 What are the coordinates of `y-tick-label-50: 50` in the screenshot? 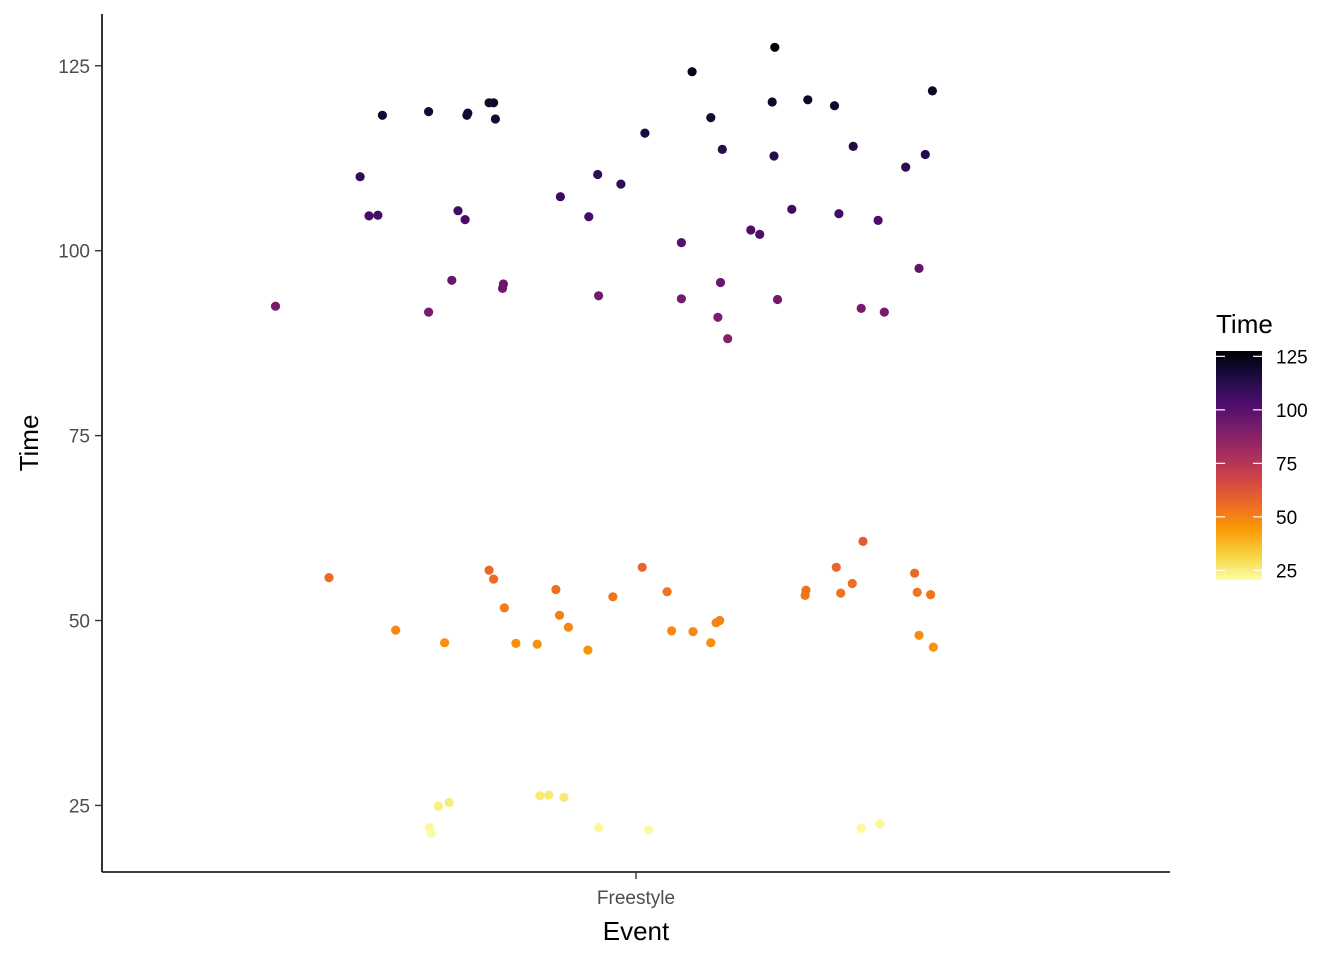 It's located at (79, 622).